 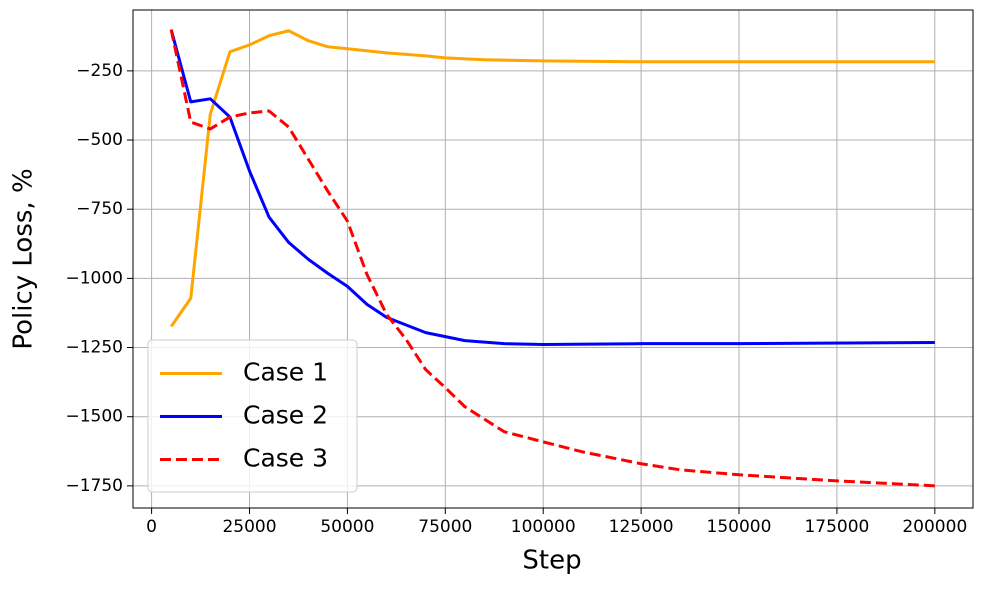 I want to click on y-tick-label: −1750, so click(x=94, y=486).